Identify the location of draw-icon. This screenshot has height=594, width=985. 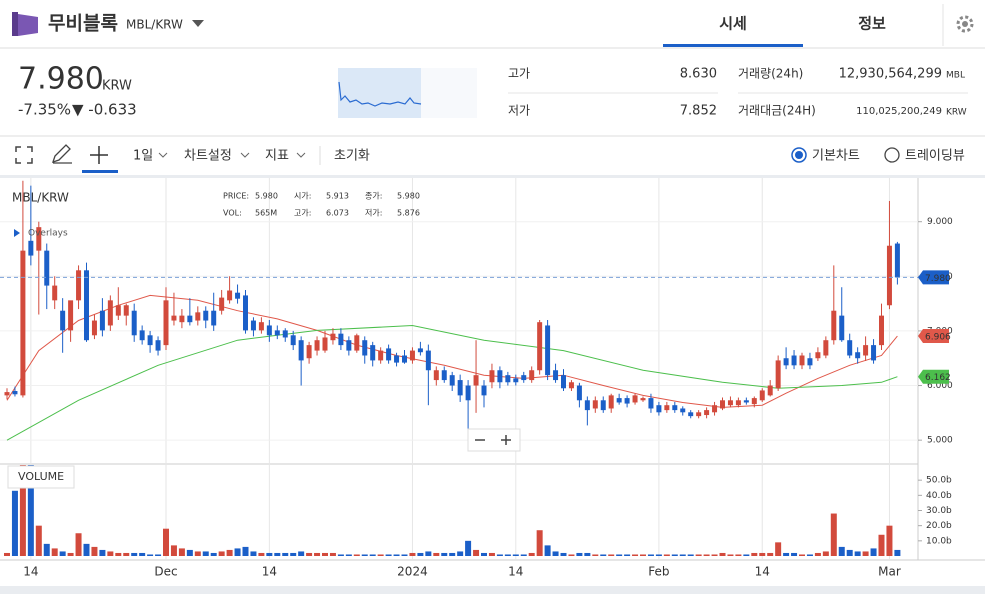
(61, 154).